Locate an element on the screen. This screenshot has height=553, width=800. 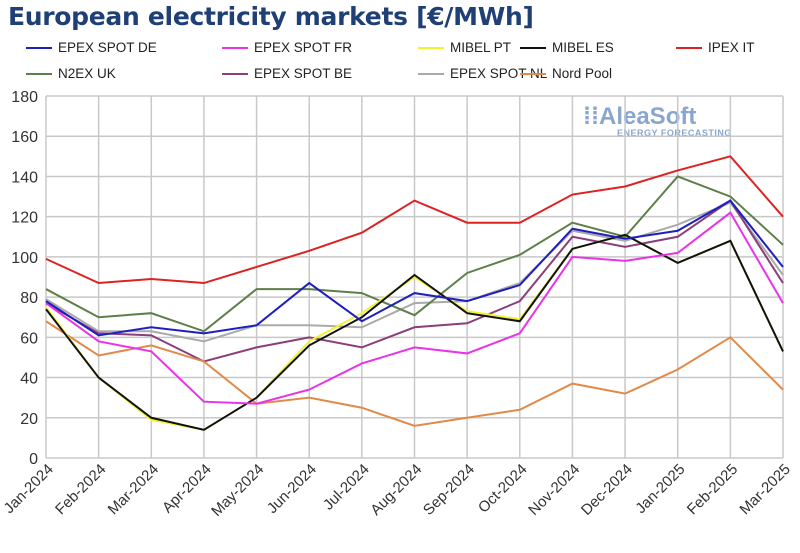
y-tick-label: 60 is located at coordinates (29, 338).